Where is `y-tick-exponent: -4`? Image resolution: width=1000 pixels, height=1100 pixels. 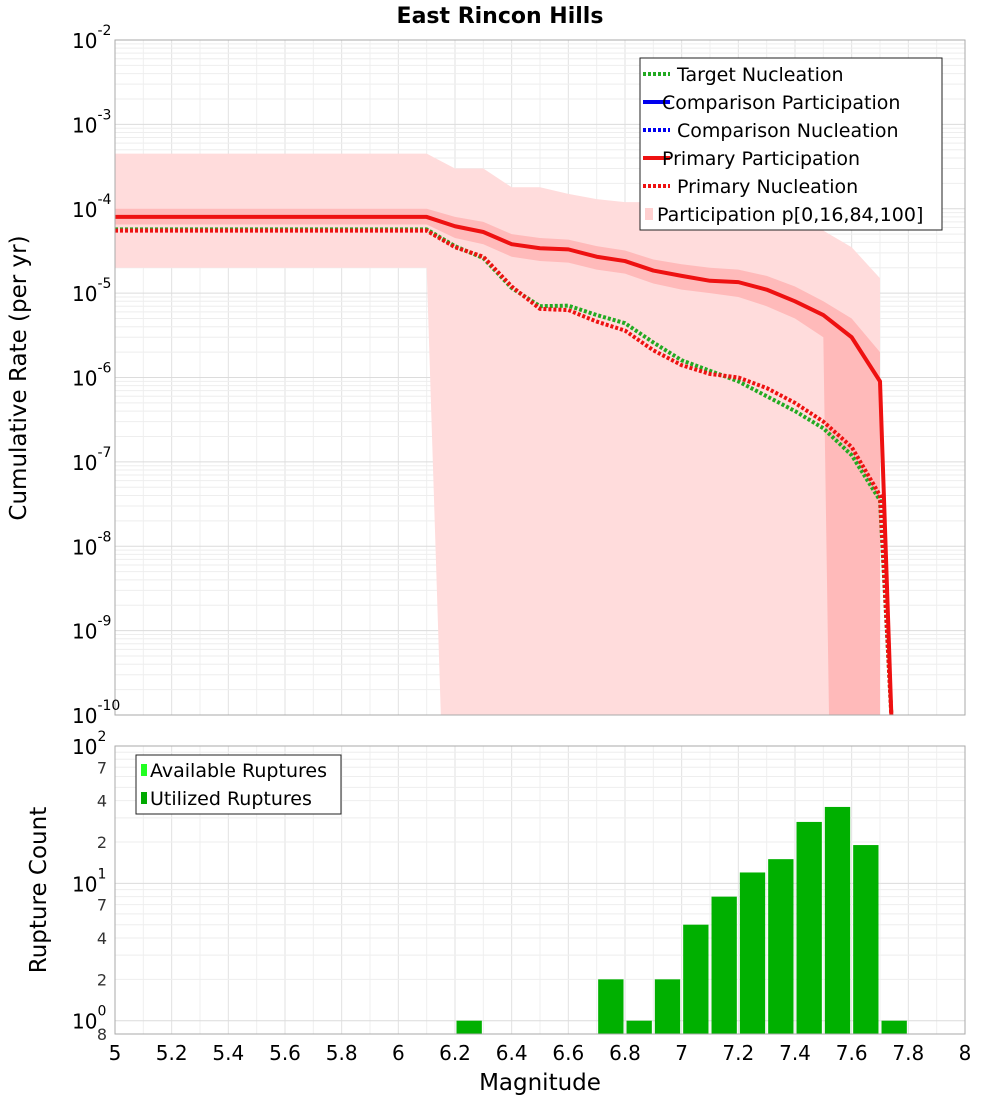
y-tick-exponent: -4 is located at coordinates (104, 200).